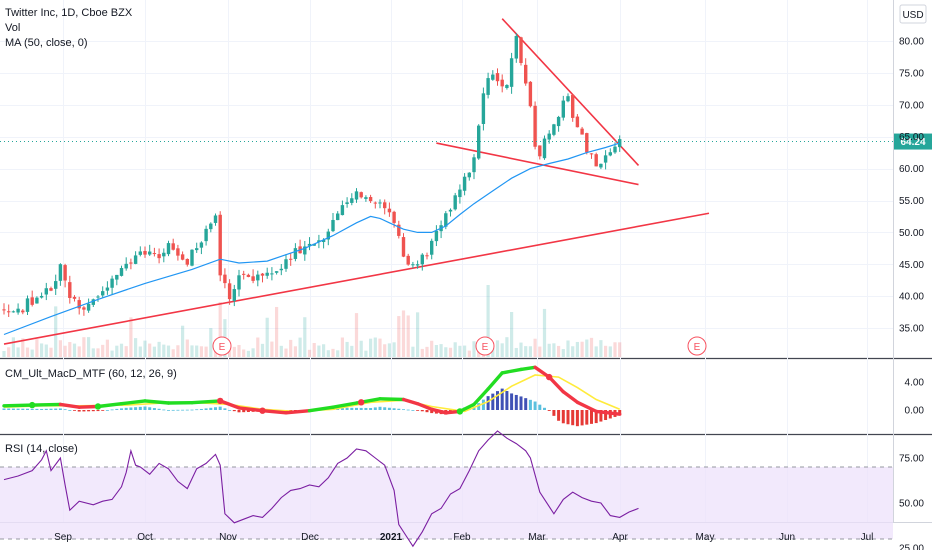  What do you see at coordinates (41, 449) in the screenshot?
I see `rsi-indicator-title: RSI (14, close)` at bounding box center [41, 449].